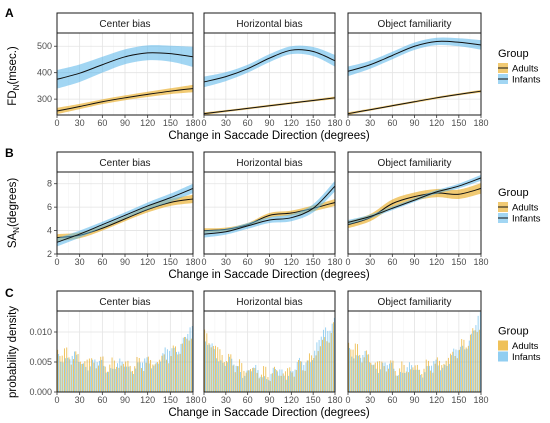 The image size is (550, 423). Describe the element at coordinates (269, 106) in the screenshot. I see `fit-line-adults` at that location.